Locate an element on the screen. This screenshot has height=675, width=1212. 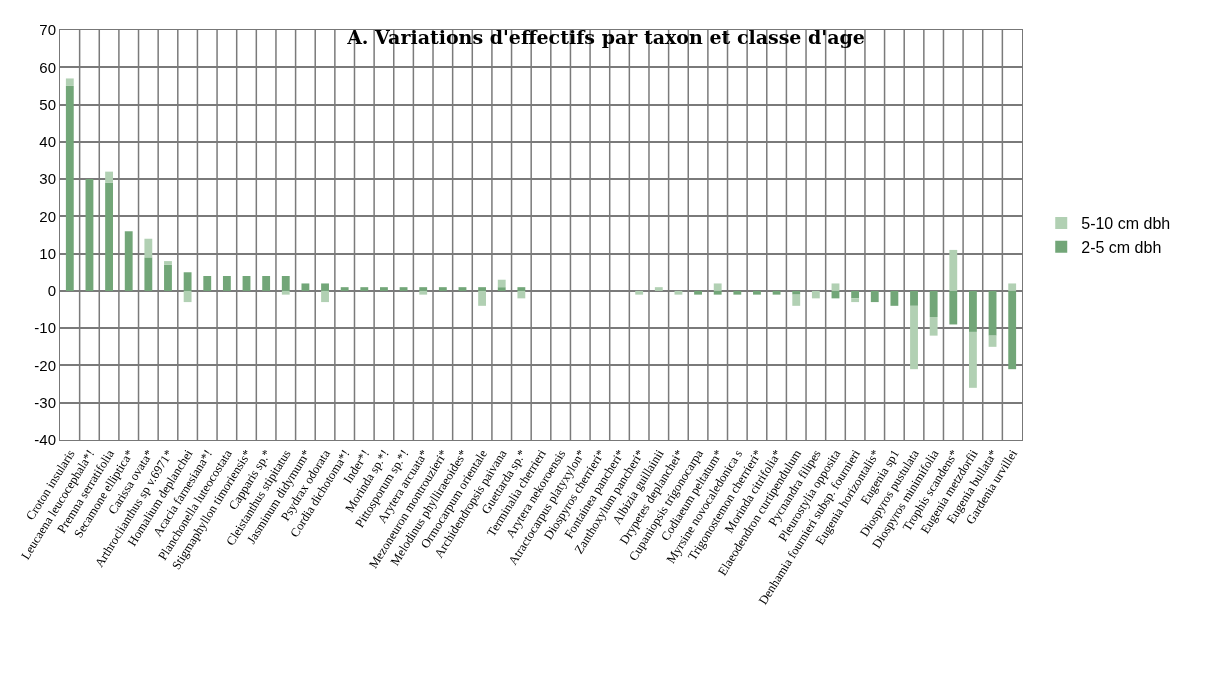
y-tick-label: 40 is located at coordinates (47, 142).